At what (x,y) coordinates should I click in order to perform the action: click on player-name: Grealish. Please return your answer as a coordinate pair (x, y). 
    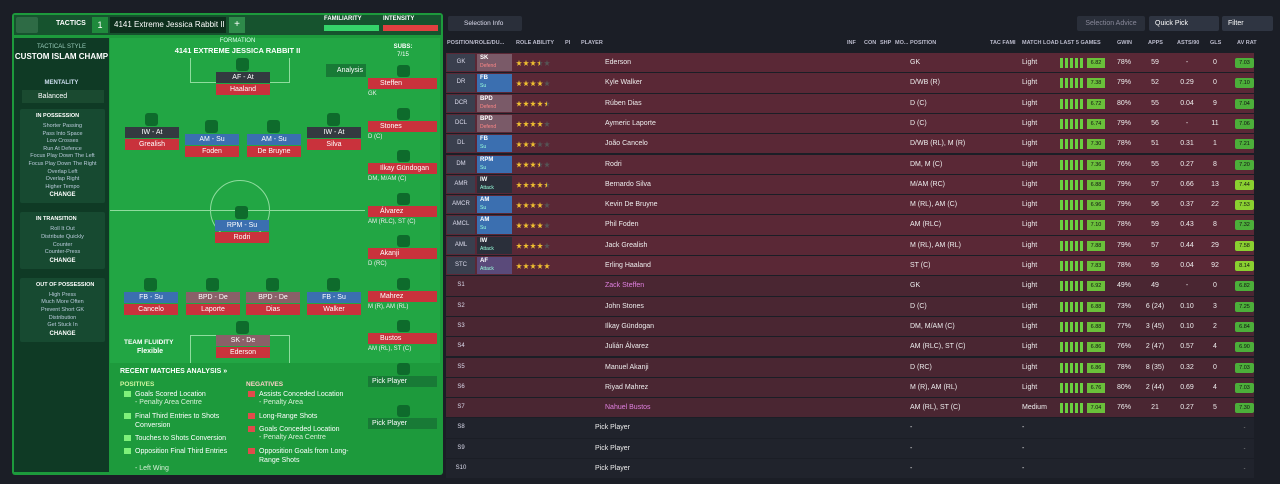
    Looking at the image, I should click on (152, 144).